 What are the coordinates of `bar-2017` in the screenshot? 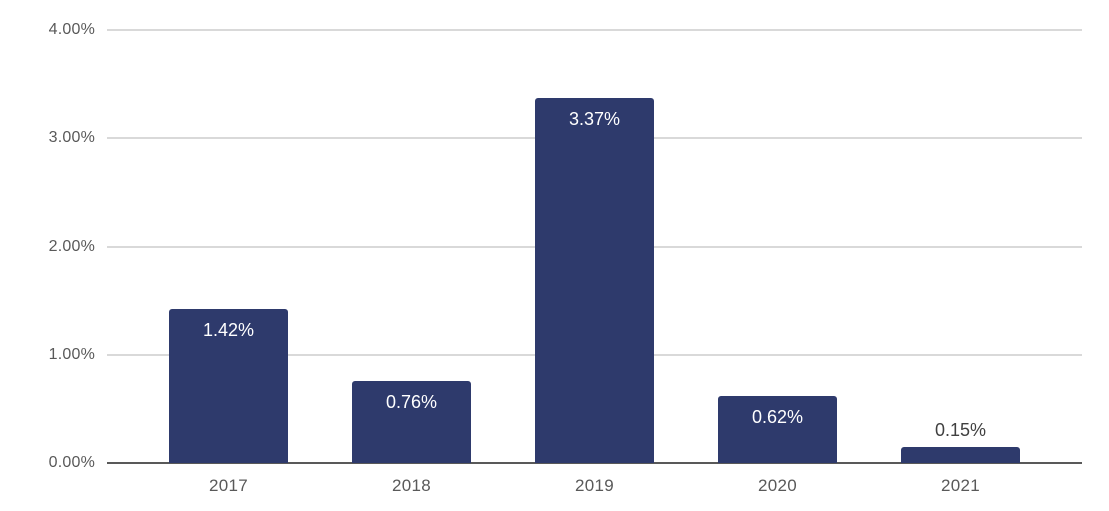 It's located at (228, 386).